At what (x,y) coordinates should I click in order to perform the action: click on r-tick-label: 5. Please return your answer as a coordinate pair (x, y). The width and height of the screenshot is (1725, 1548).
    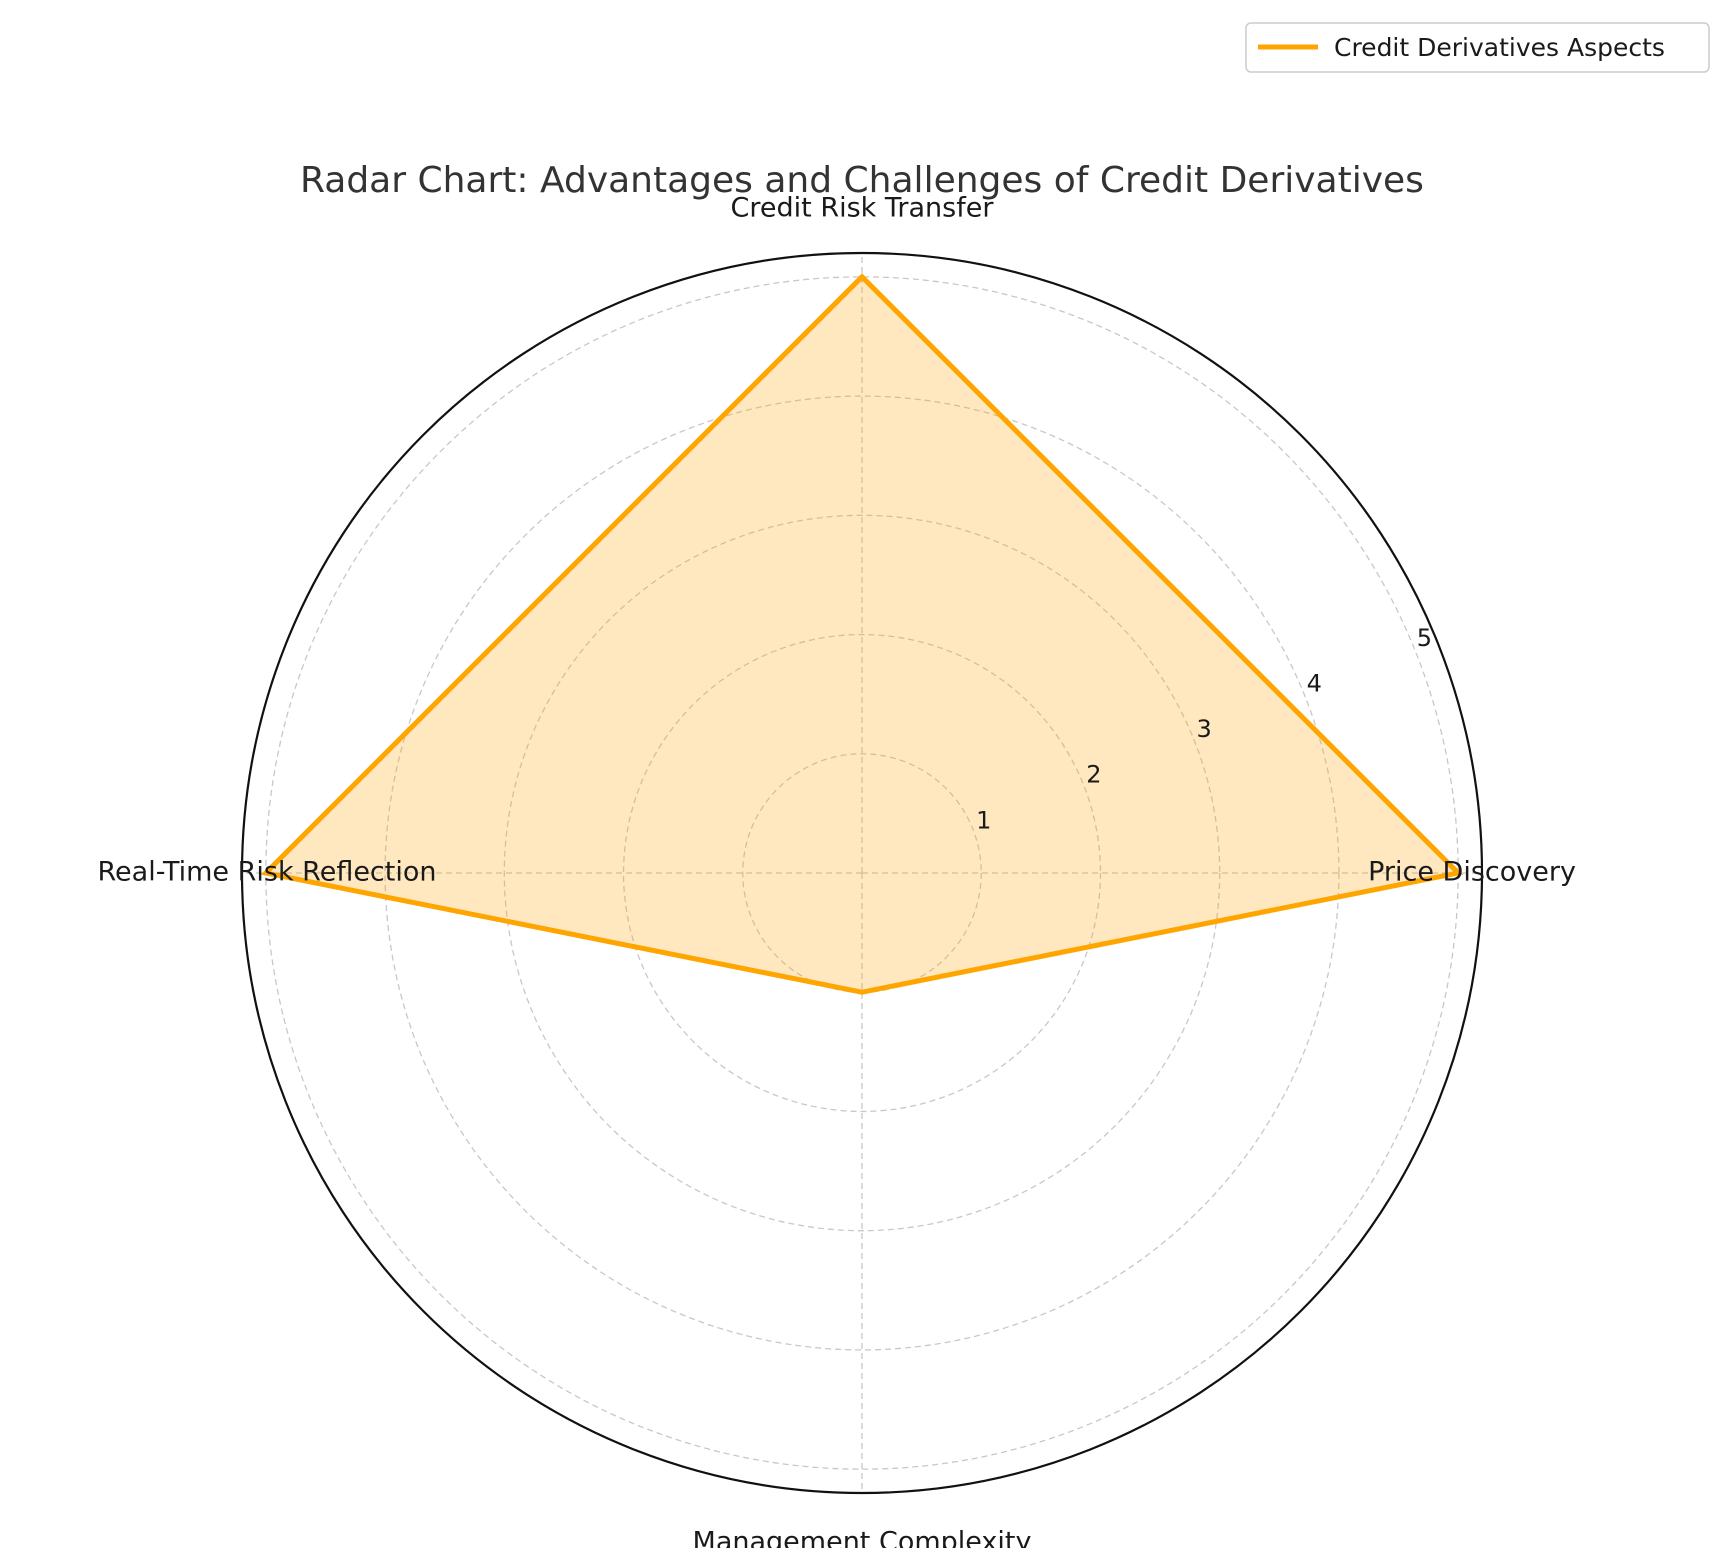
    Looking at the image, I should click on (1424, 638).